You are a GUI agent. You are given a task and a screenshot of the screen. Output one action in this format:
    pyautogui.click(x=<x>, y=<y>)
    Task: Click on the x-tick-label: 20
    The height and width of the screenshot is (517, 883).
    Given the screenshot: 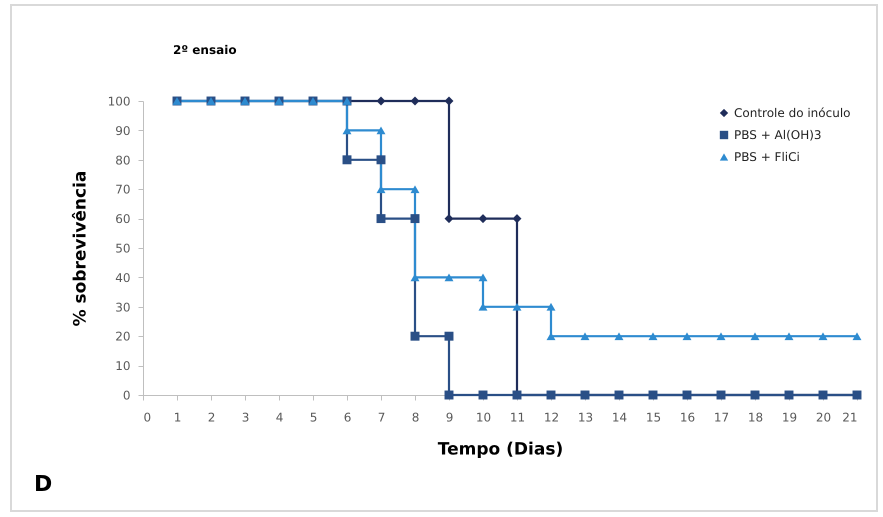 What is the action you would take?
    pyautogui.click(x=824, y=417)
    